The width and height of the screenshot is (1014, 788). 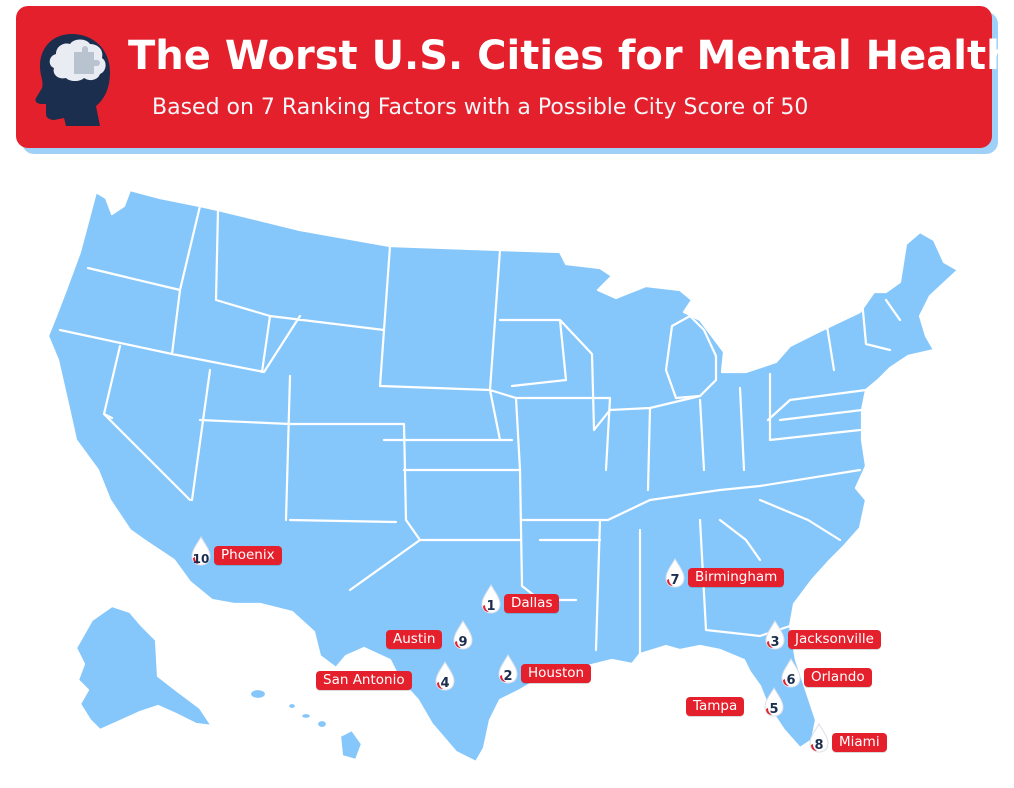 What do you see at coordinates (791, 680) in the screenshot?
I see `rank-number: 6` at bounding box center [791, 680].